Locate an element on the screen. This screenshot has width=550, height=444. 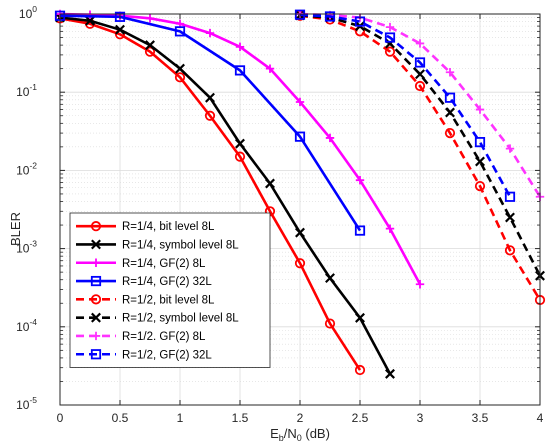
x-tick-label: 1 is located at coordinates (180, 418).